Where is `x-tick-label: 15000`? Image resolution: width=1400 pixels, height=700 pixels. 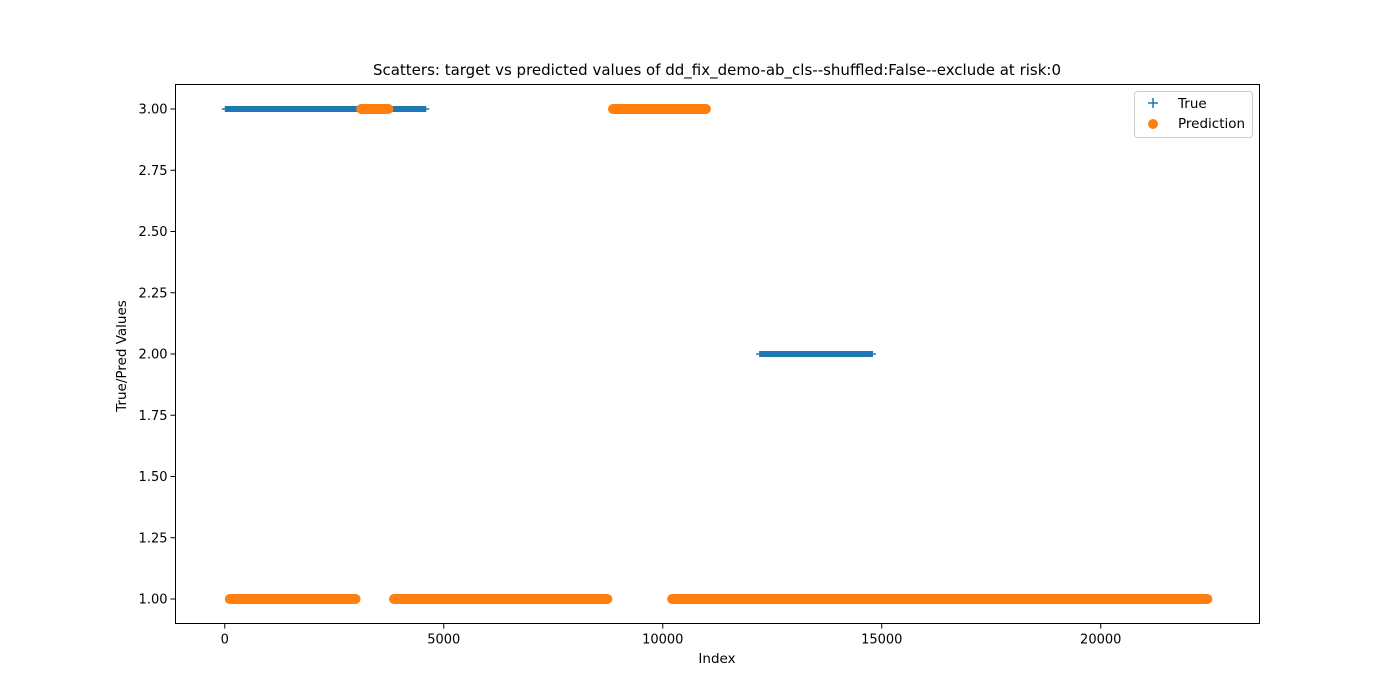
x-tick-label: 15000 is located at coordinates (881, 640).